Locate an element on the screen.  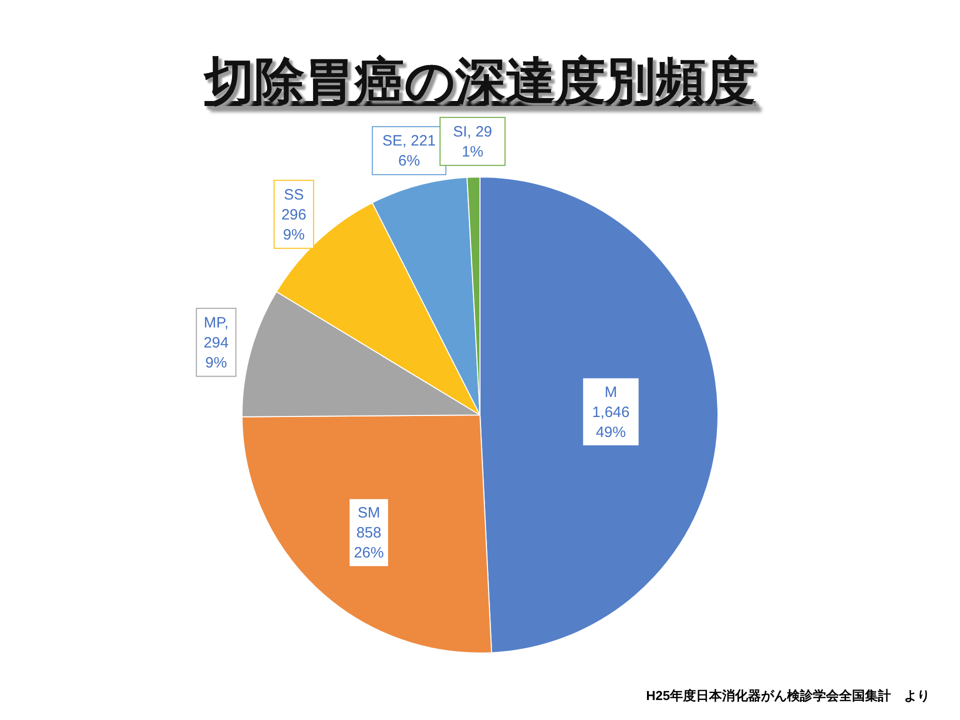
data-label: 1,646 49% is located at coordinates (611, 422).